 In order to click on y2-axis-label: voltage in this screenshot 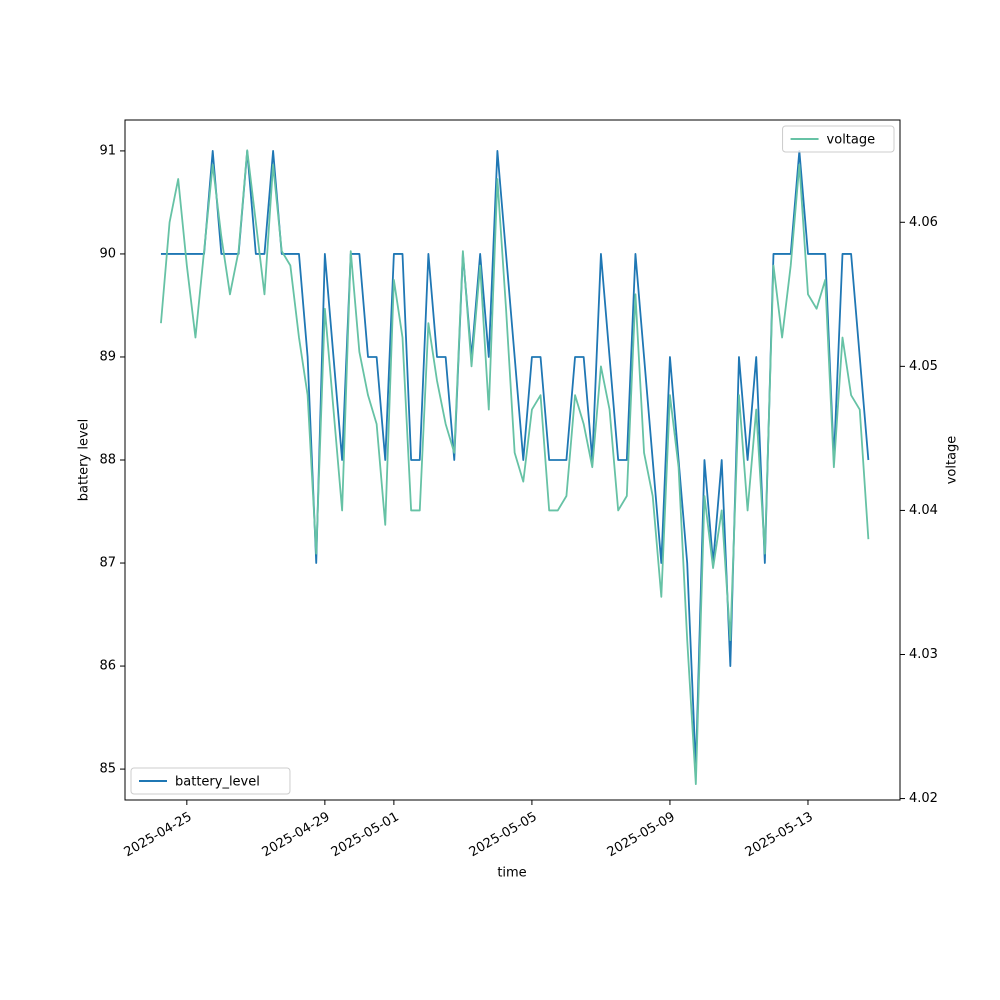, I will do `click(952, 460)`.